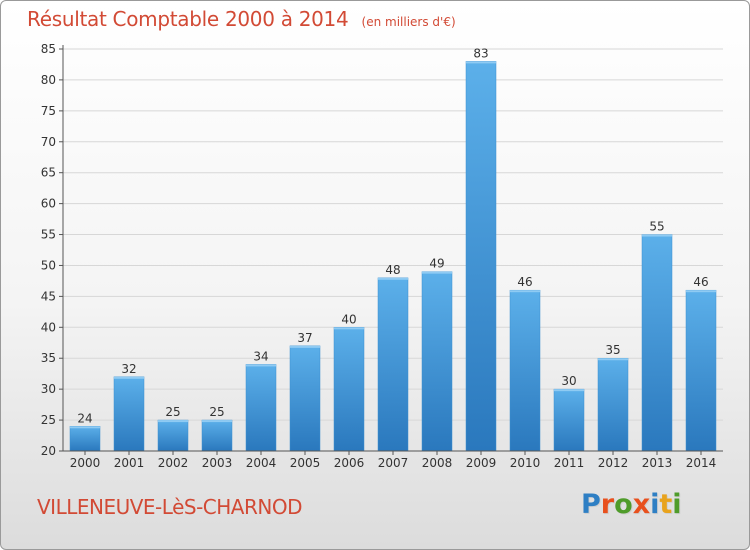 The height and width of the screenshot is (550, 750). What do you see at coordinates (524, 282) in the screenshot?
I see `value-label-2010: 46` at bounding box center [524, 282].